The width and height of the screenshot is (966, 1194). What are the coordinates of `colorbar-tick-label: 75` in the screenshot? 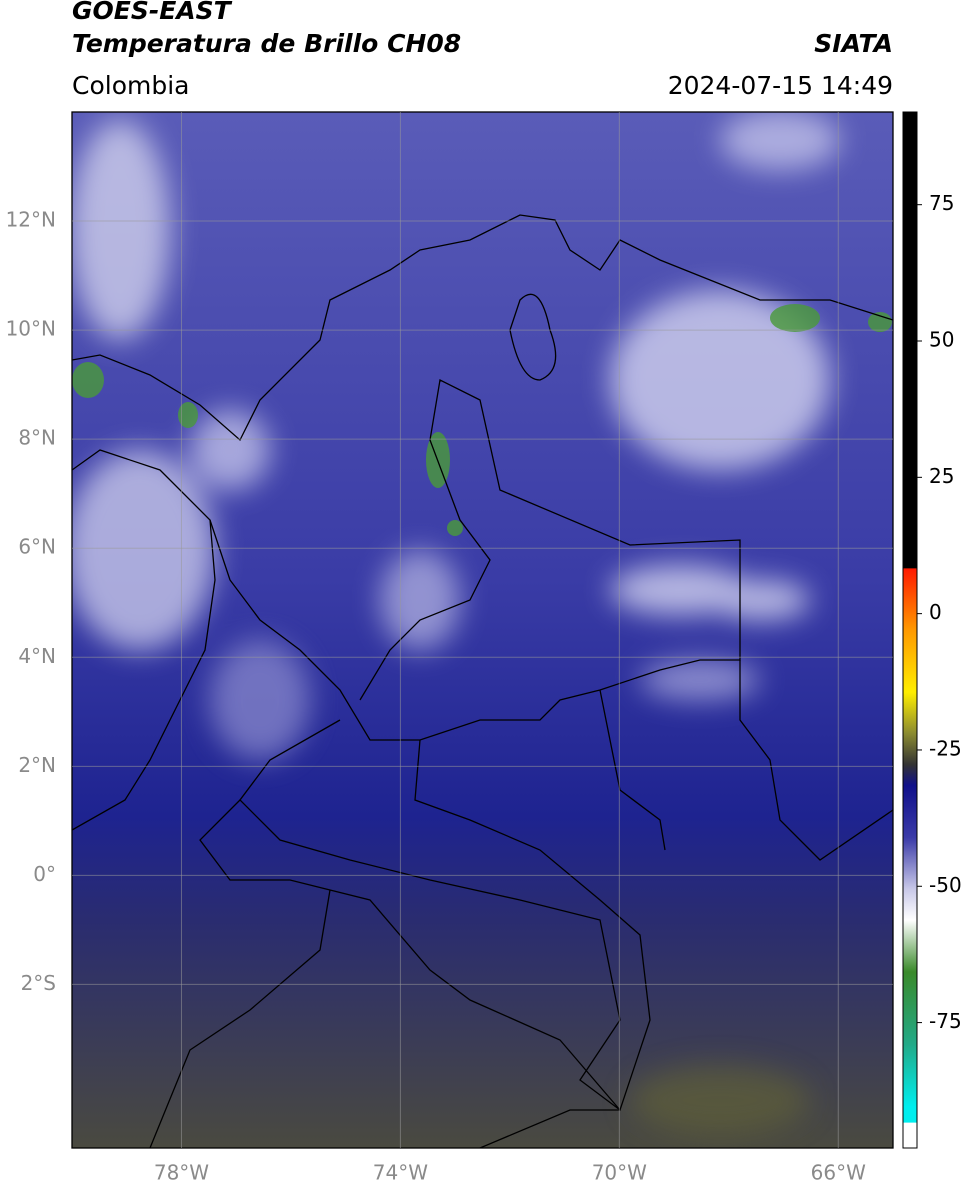 It's located at (941, 203).